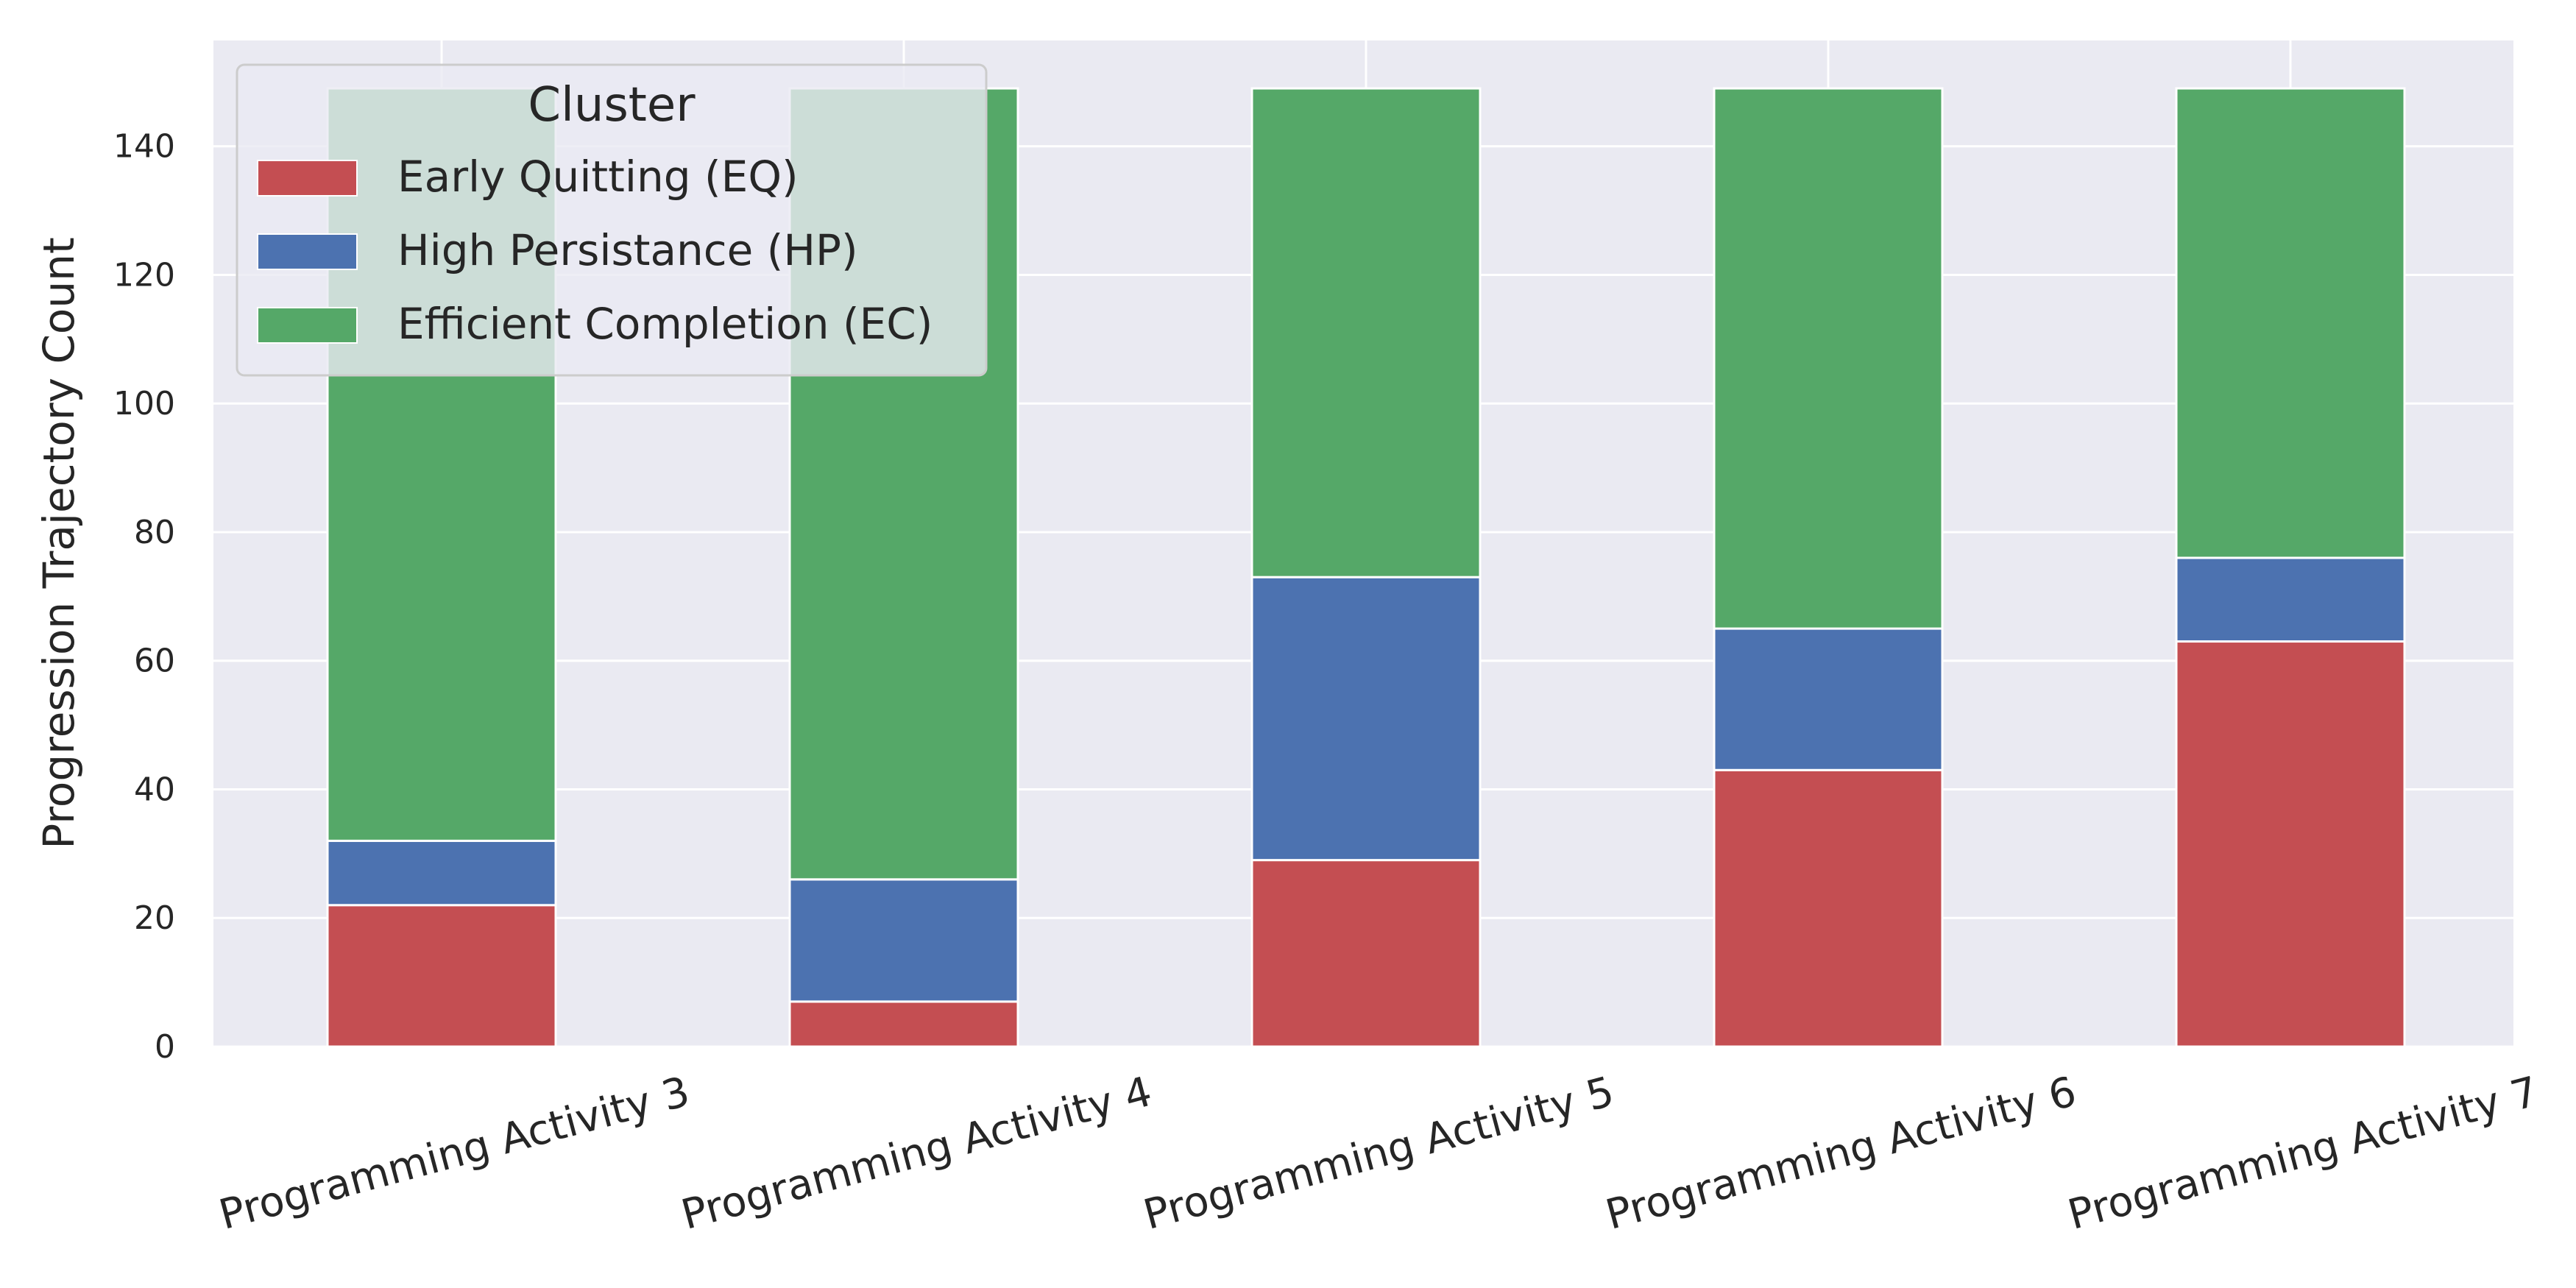  I want to click on y-tick-label: 0, so click(165, 1047).